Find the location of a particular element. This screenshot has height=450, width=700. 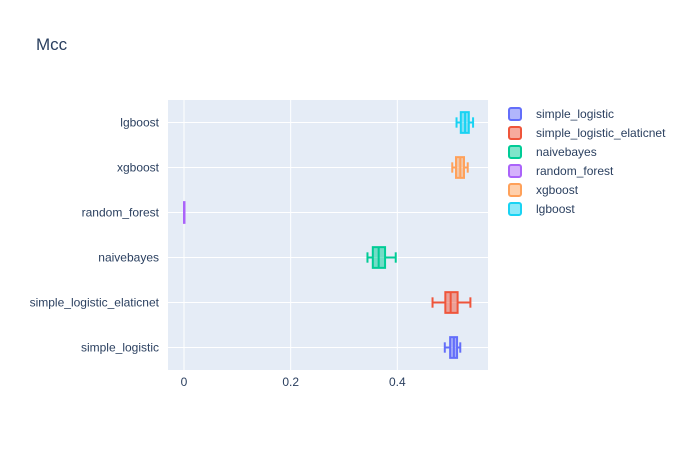

legend-label: random_forest is located at coordinates (575, 171).